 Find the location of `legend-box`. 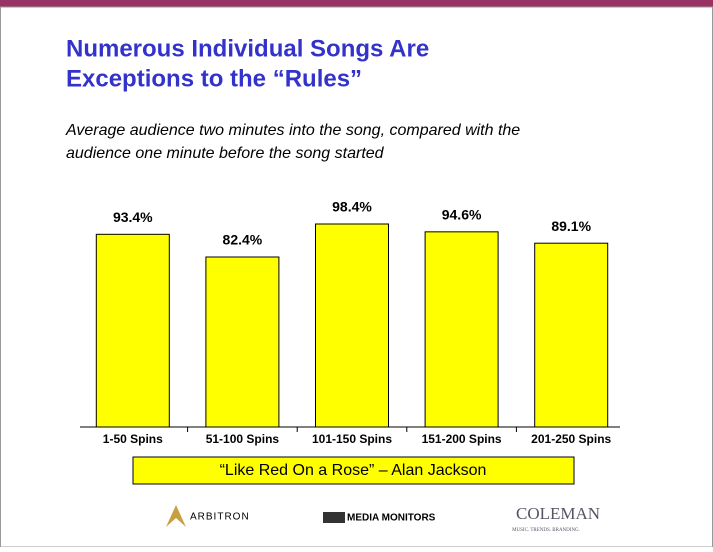

legend-box is located at coordinates (353, 470).